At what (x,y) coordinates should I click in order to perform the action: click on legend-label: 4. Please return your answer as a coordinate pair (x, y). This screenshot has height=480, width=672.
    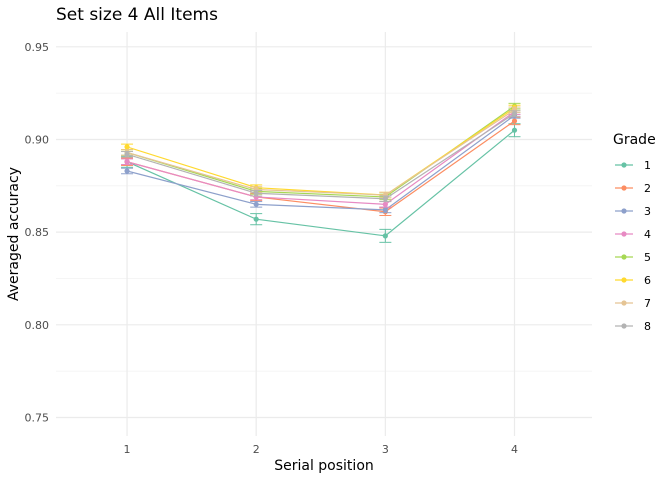
    Looking at the image, I should click on (647, 234).